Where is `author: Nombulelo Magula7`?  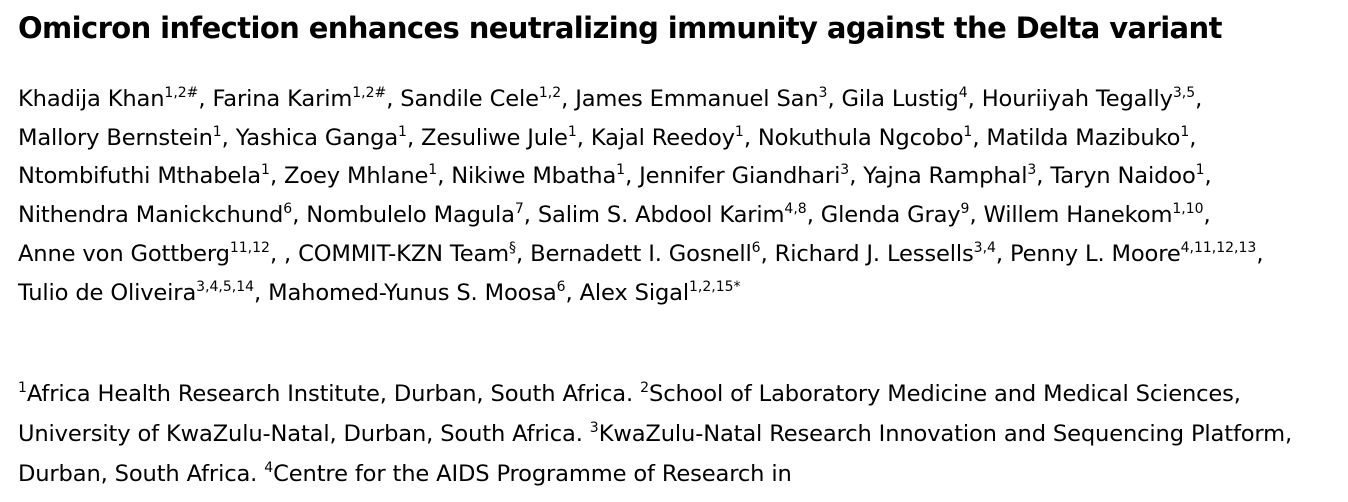 author: Nombulelo Magula7 is located at coordinates (415, 215).